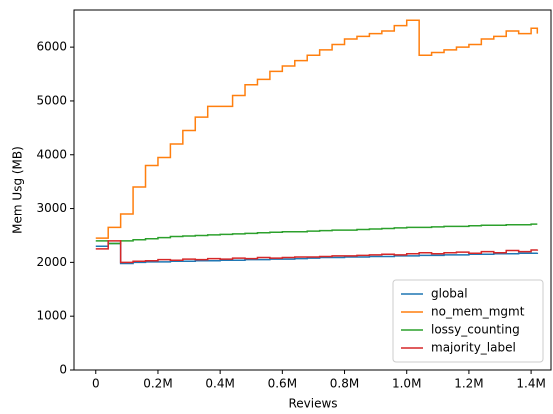 The width and height of the screenshot is (553, 414). Describe the element at coordinates (219, 384) in the screenshot. I see `x-tick-label: 0.4M` at that location.